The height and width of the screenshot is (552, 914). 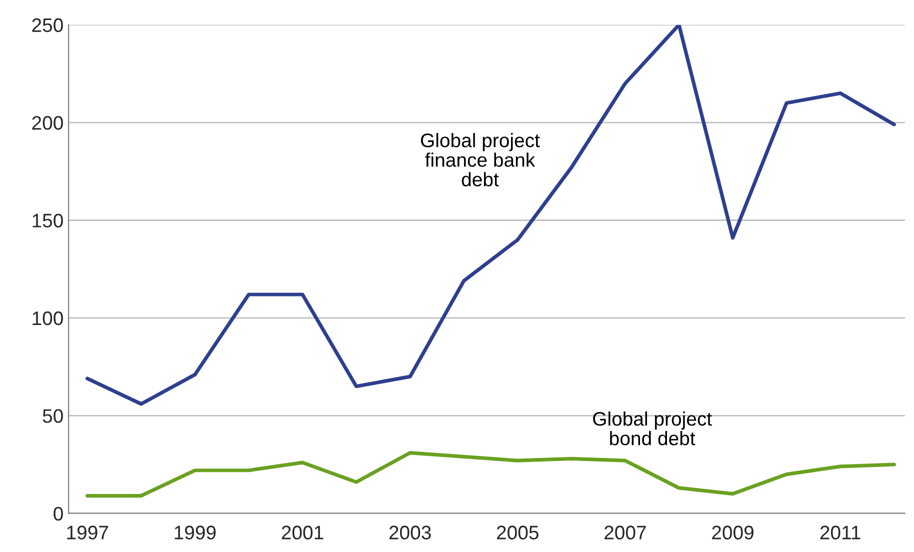 What do you see at coordinates (195, 533) in the screenshot?
I see `x-tick-label: 1999` at bounding box center [195, 533].